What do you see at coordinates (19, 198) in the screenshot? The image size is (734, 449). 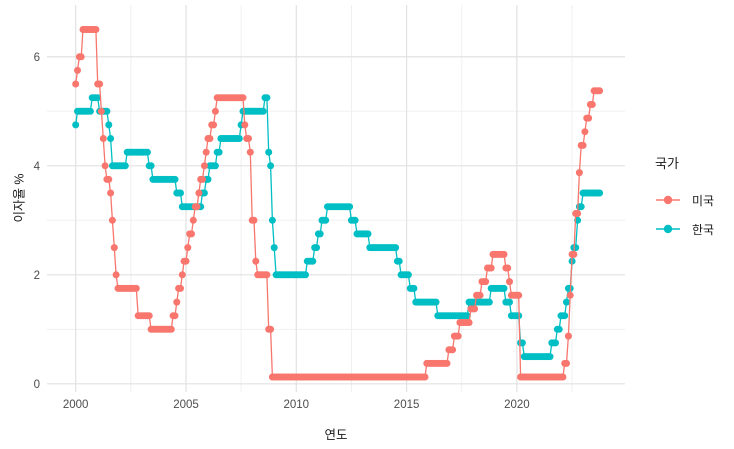 I see `y-axis-title: 이자율 %` at bounding box center [19, 198].